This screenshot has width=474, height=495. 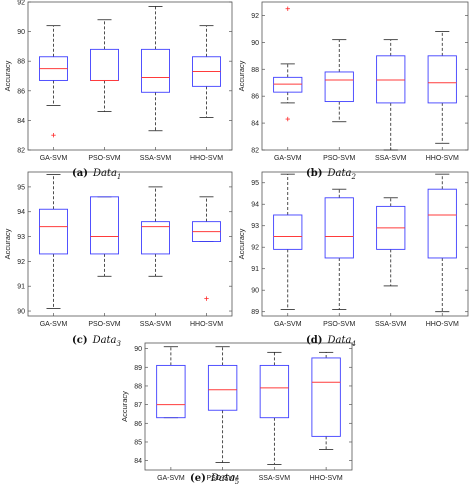 What do you see at coordinates (171, 391) in the screenshot?
I see `box-body-e-ga-svm` at bounding box center [171, 391].